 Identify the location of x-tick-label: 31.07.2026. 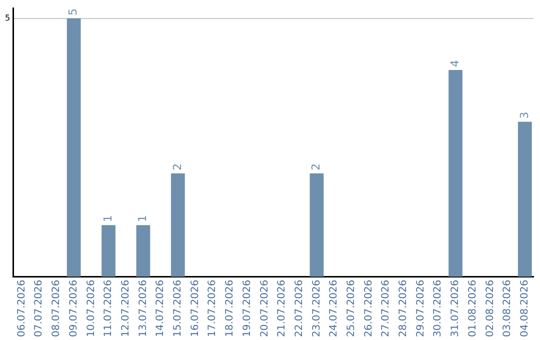
(456, 309).